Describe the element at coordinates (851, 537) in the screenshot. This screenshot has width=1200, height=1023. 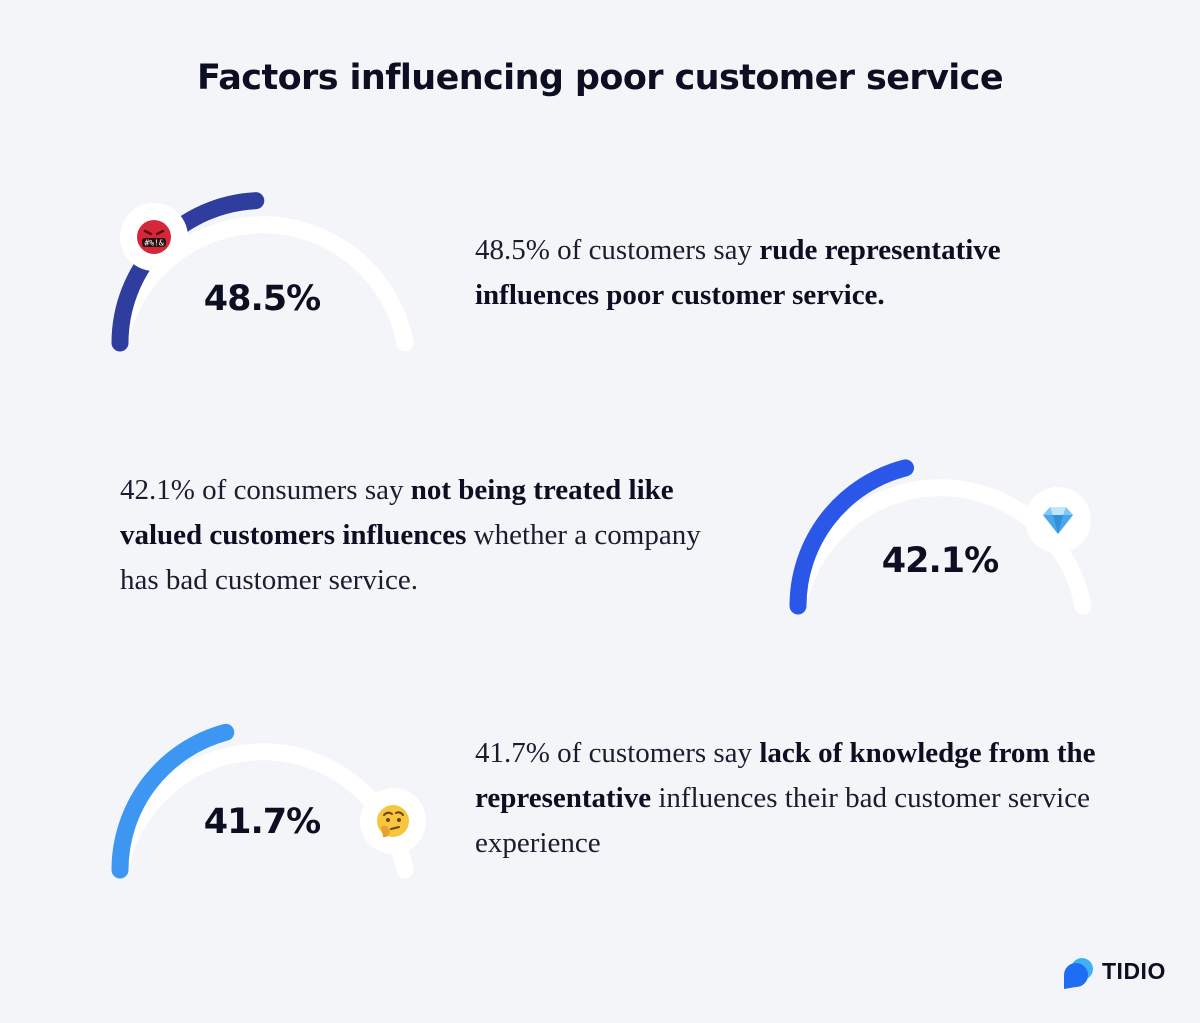
I see `gauge-2-arc` at that location.